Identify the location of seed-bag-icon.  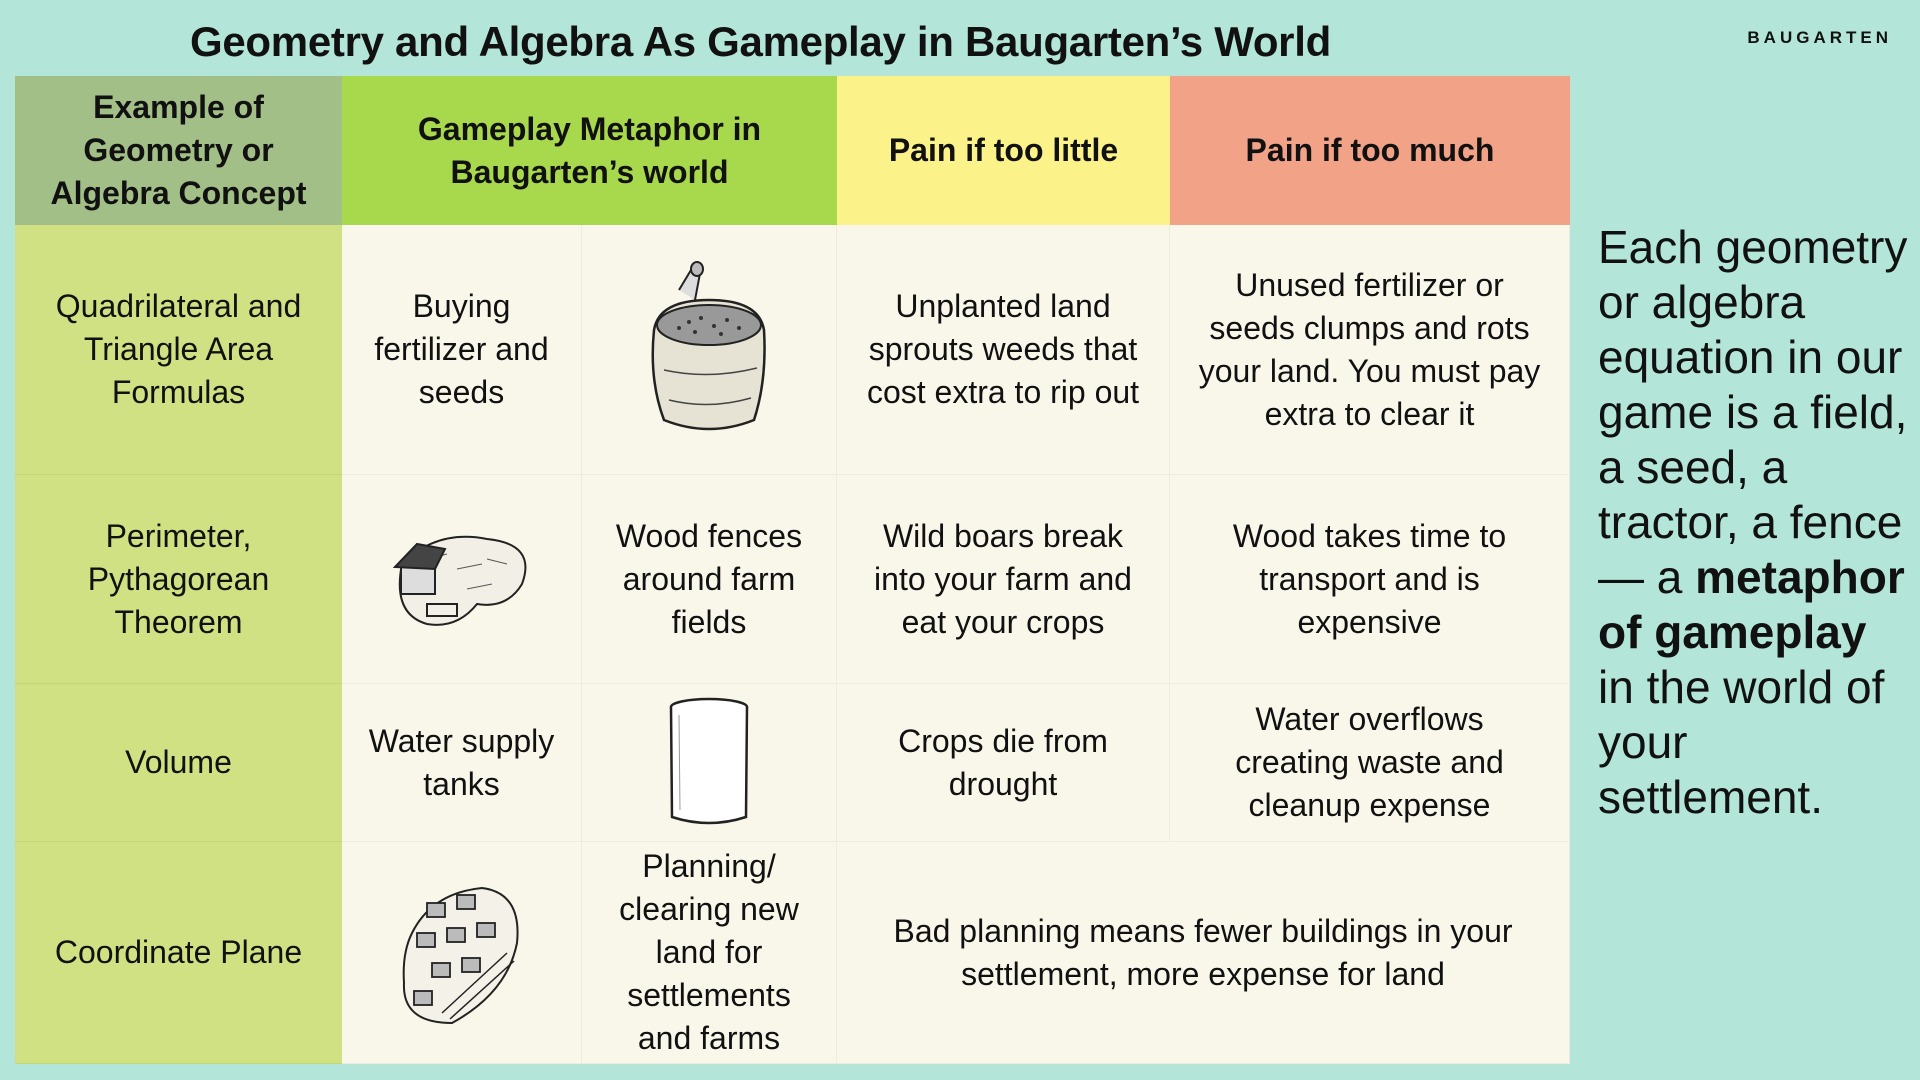
(709, 350).